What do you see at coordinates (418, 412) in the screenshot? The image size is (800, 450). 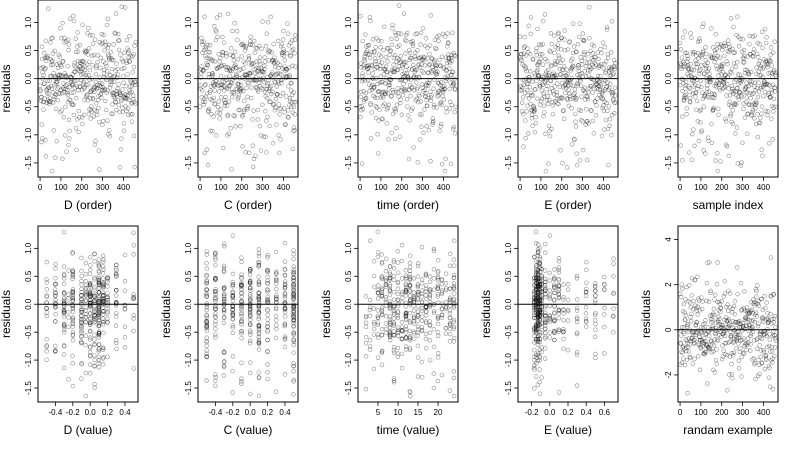 I see `x-tick-label: 15` at bounding box center [418, 412].